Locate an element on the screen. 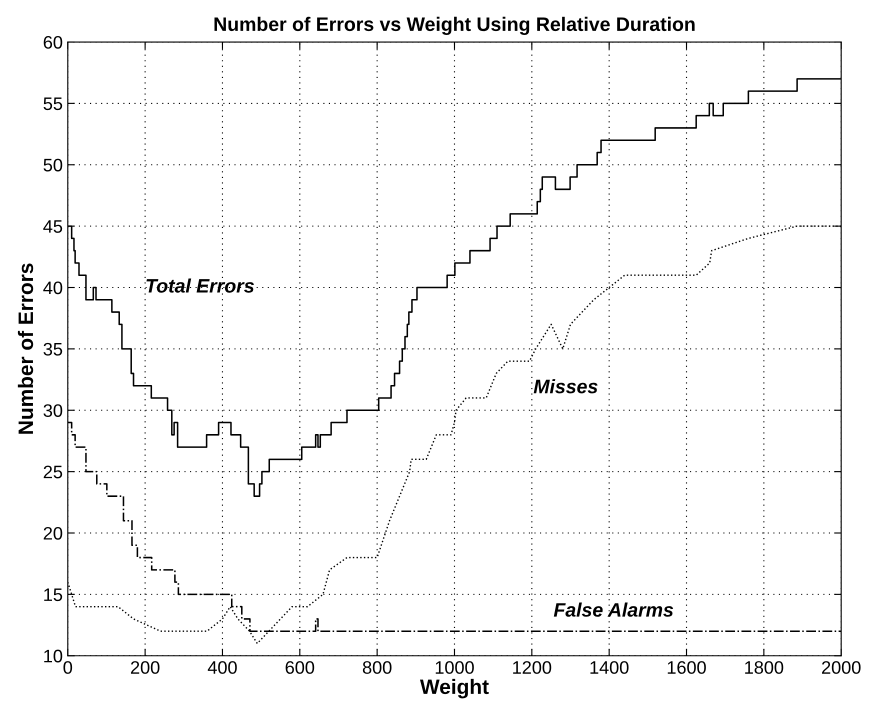 The height and width of the screenshot is (712, 869). series-label: Total Errors is located at coordinates (200, 285).